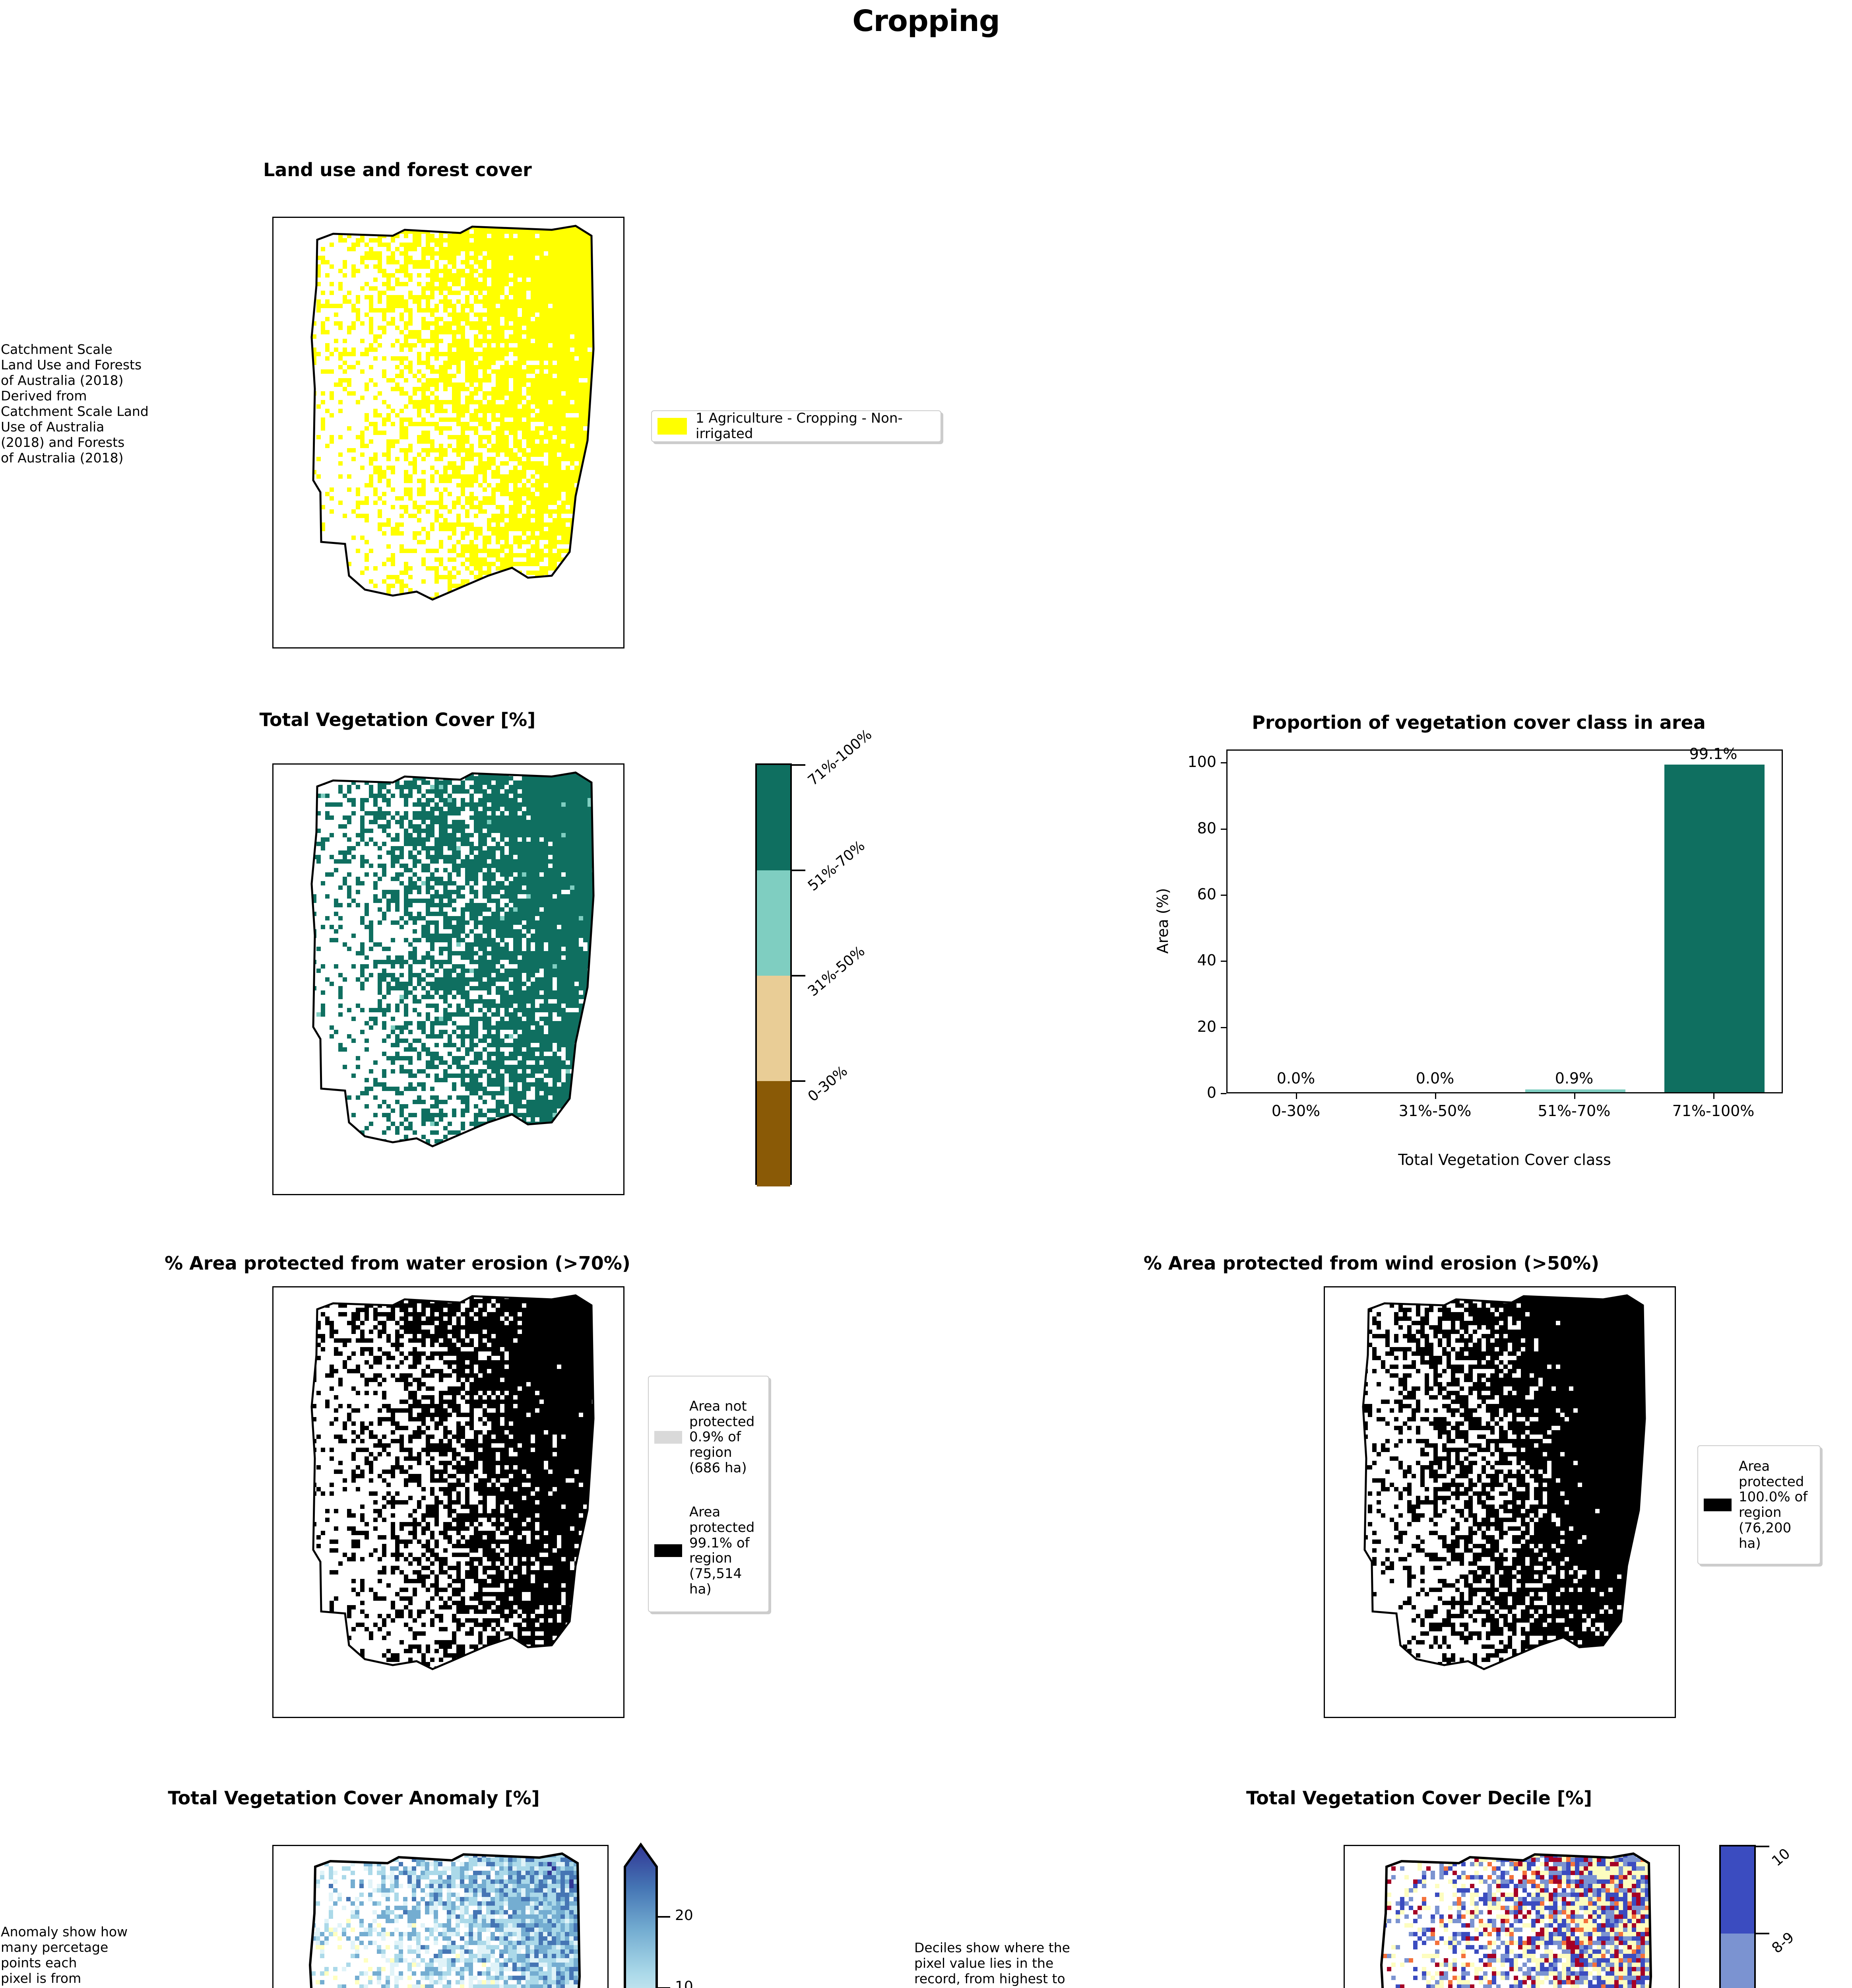 This screenshot has width=1852, height=1988. I want to click on landuse-map-canvas, so click(448, 432).